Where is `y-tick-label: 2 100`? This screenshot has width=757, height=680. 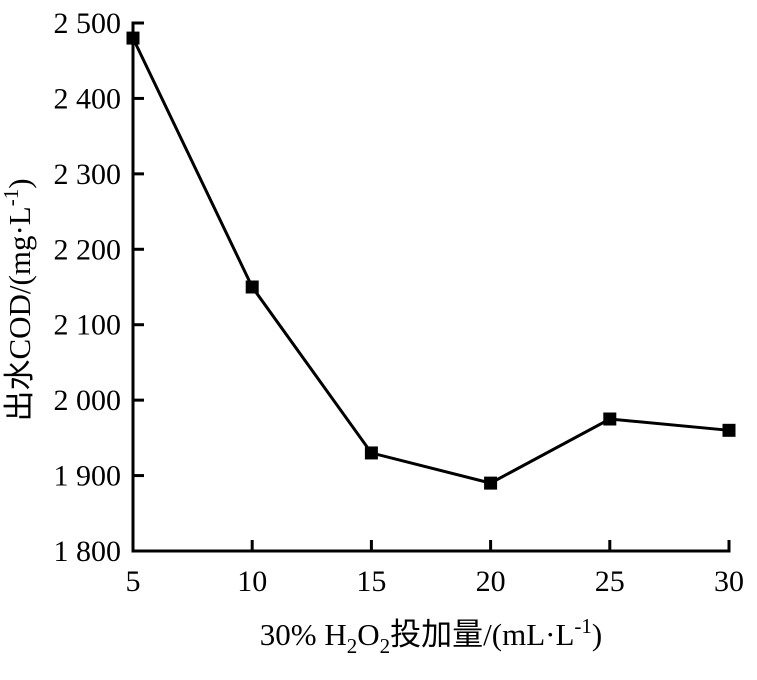
y-tick-label: 2 100 is located at coordinates (88, 325).